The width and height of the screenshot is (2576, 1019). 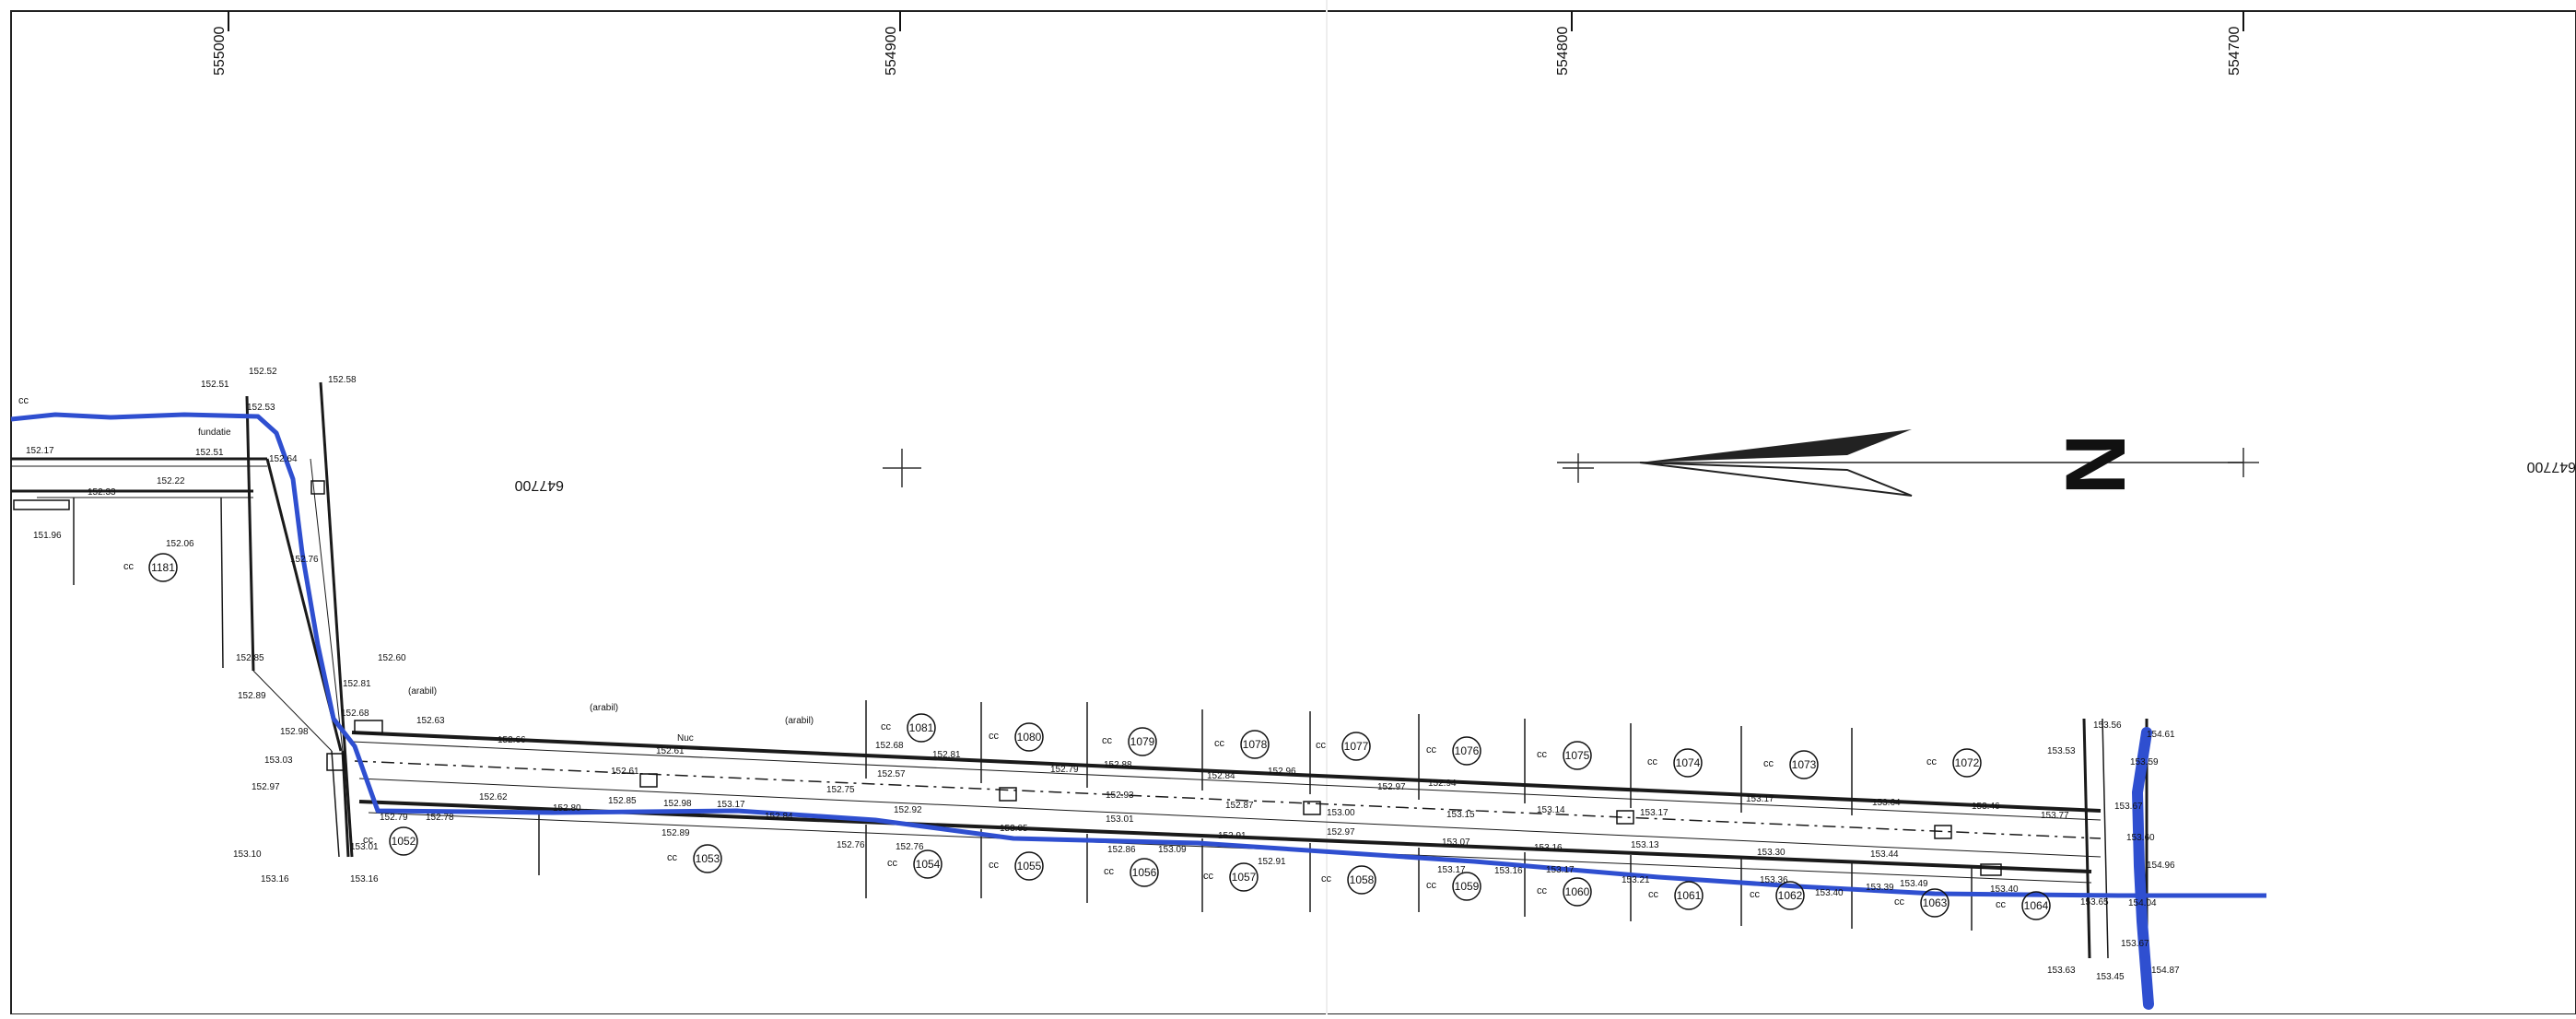 I want to click on parcel-number: 1060, so click(x=1577, y=891).